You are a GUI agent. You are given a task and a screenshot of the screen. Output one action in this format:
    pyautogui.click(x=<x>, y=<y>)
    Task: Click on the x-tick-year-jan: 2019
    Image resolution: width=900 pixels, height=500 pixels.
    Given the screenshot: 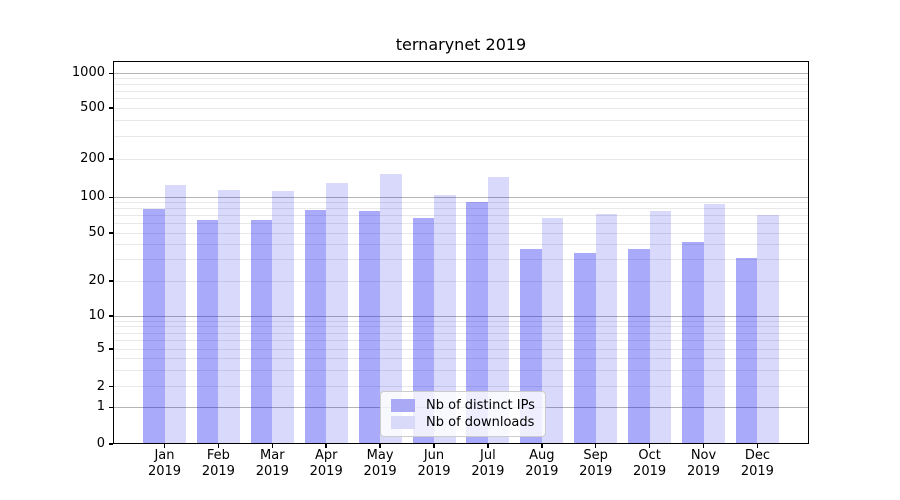 What is the action you would take?
    pyautogui.click(x=164, y=471)
    